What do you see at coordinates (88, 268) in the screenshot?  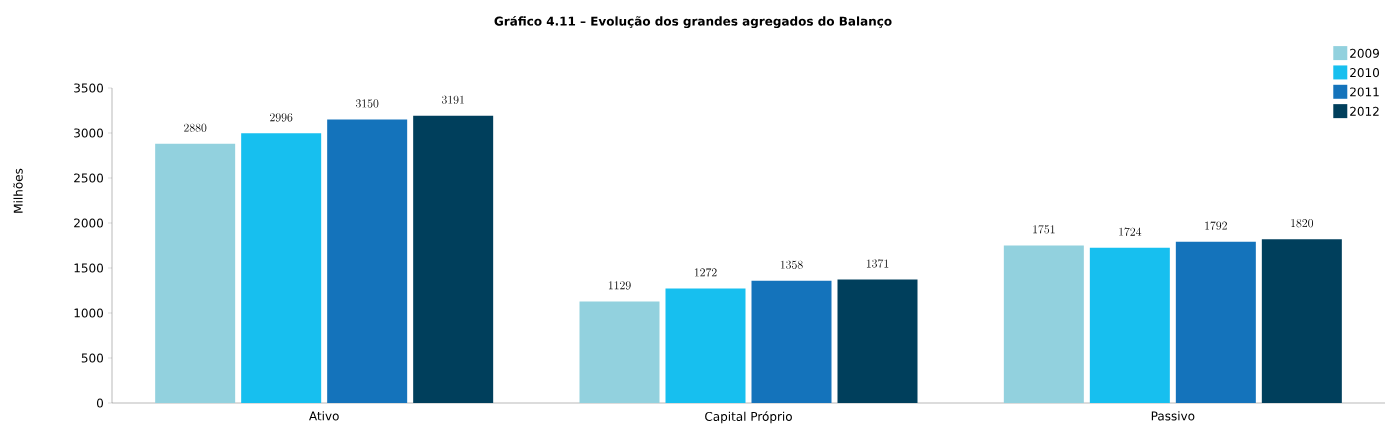 I see `y-tick-label: 1500` at bounding box center [88, 268].